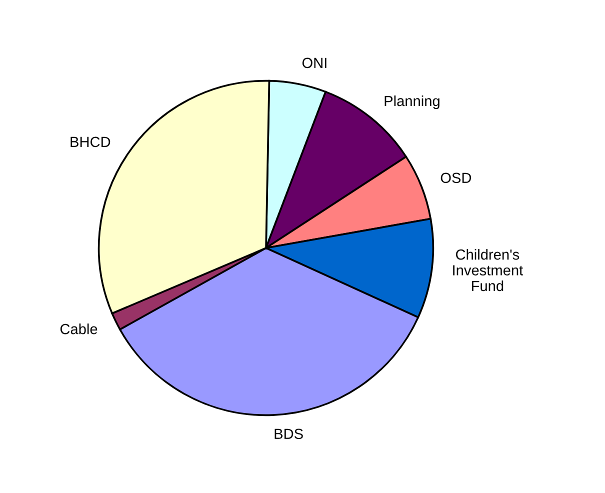 This screenshot has height=493, width=605. Describe the element at coordinates (288, 434) in the screenshot. I see `slice-label: BDS` at that location.